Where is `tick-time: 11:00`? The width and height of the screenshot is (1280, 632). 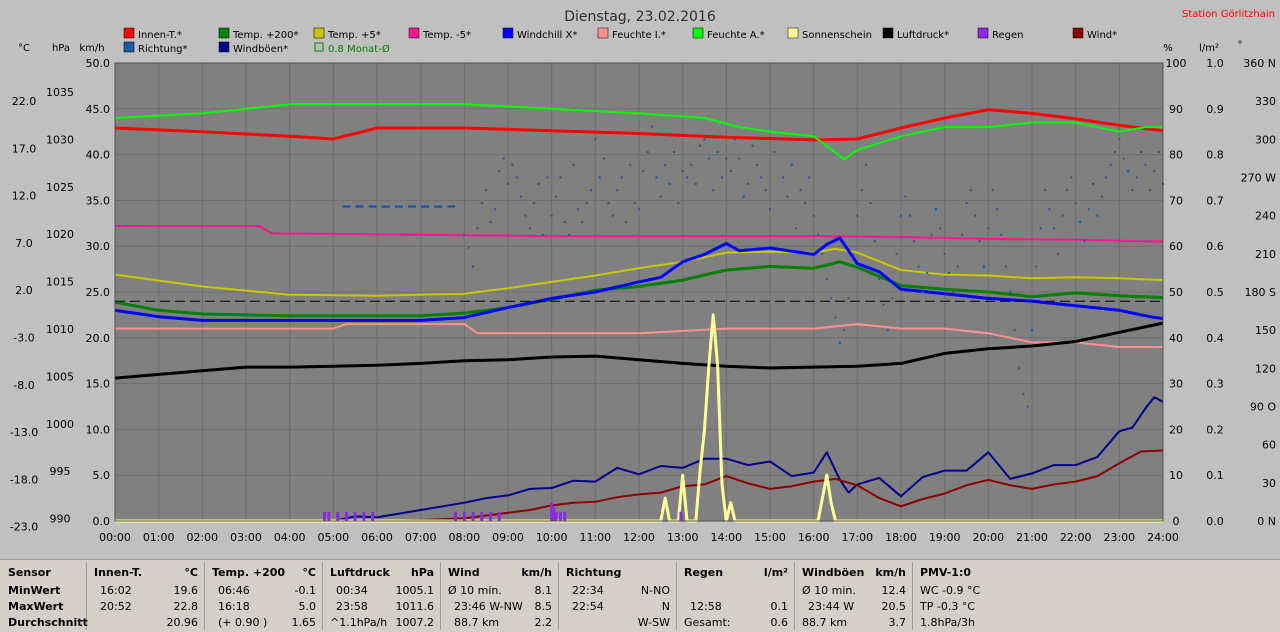 tick-time: 11:00 is located at coordinates (595, 537).